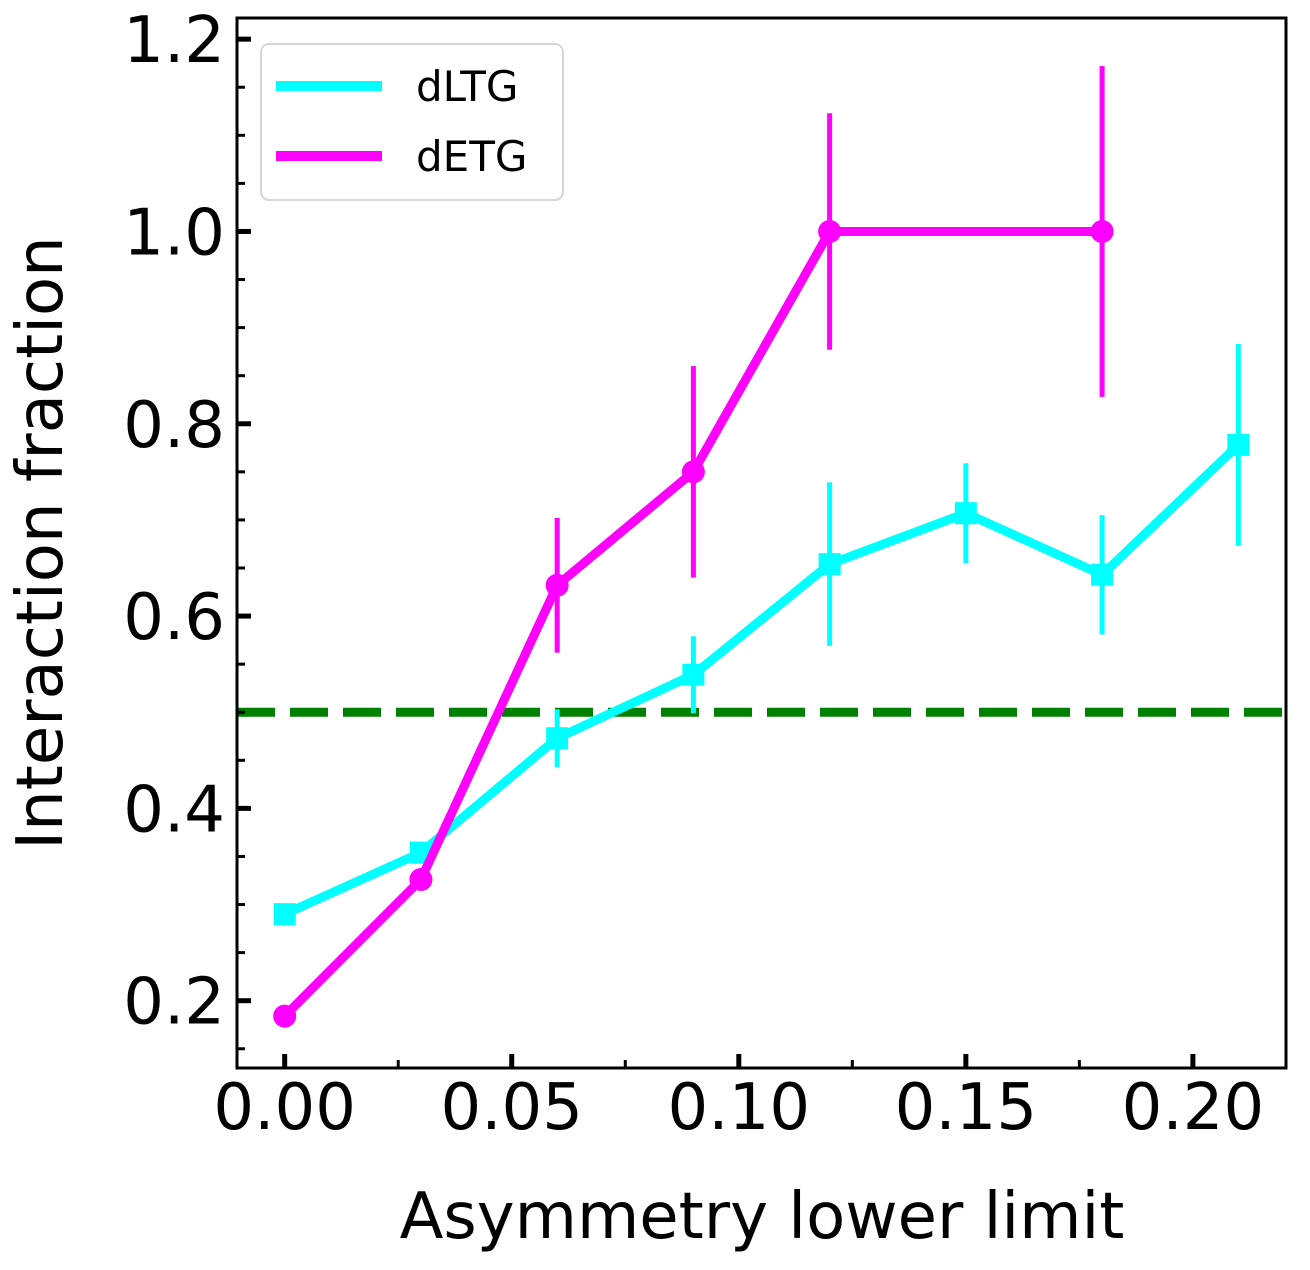  Describe the element at coordinates (174, 618) in the screenshot. I see `y-tick-label: 0.6` at that location.